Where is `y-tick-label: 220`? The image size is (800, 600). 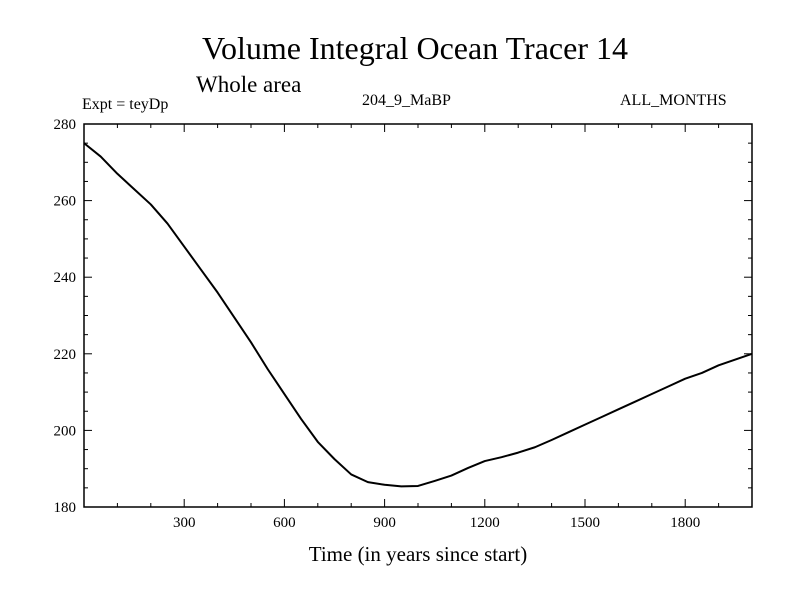 y-tick-label: 220 is located at coordinates (65, 355).